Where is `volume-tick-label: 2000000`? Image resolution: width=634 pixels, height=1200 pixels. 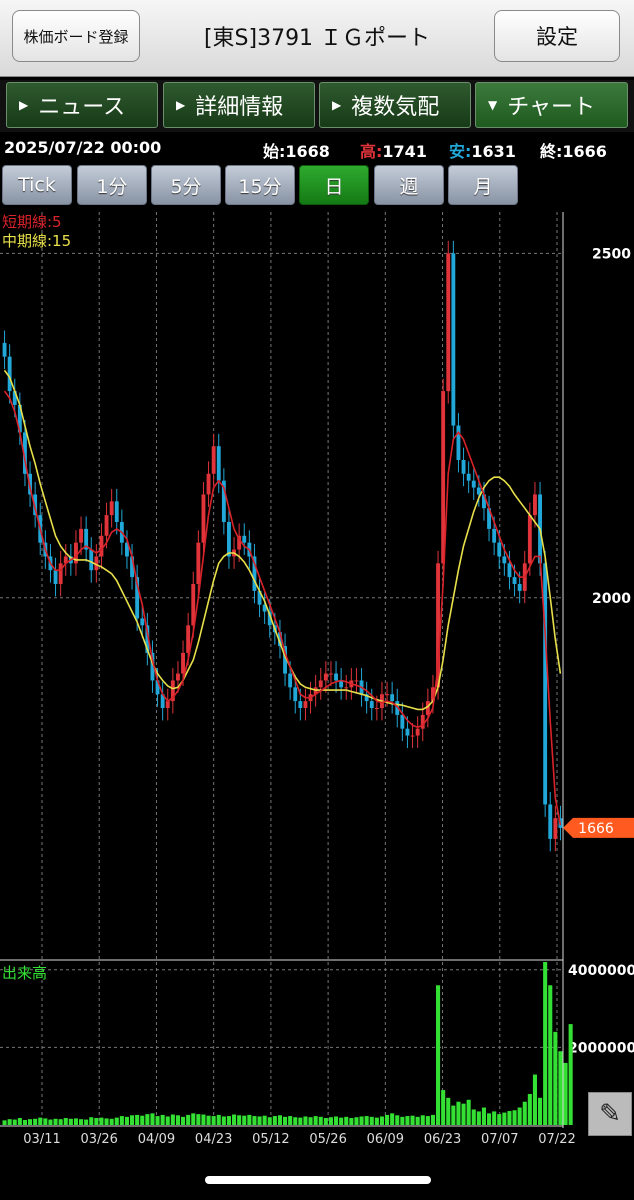 volume-tick-label: 2000000 is located at coordinates (601, 1048).